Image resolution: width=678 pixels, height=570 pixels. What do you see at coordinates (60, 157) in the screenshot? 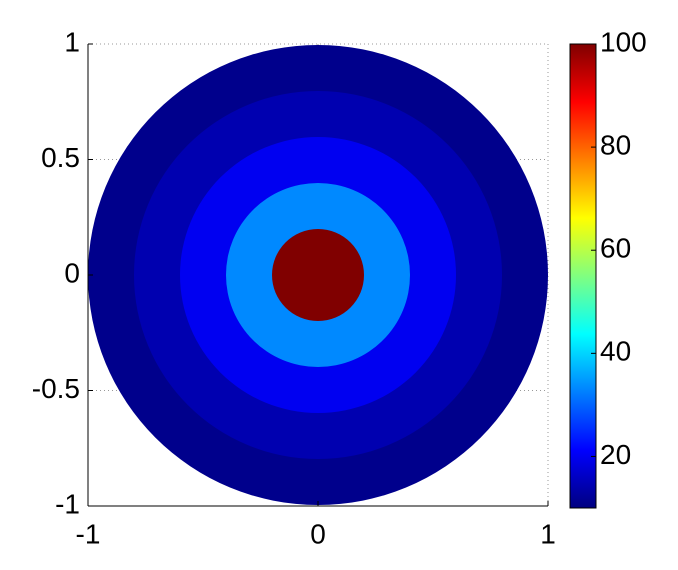
I see `y-tick-label: 0.5` at bounding box center [60, 157].